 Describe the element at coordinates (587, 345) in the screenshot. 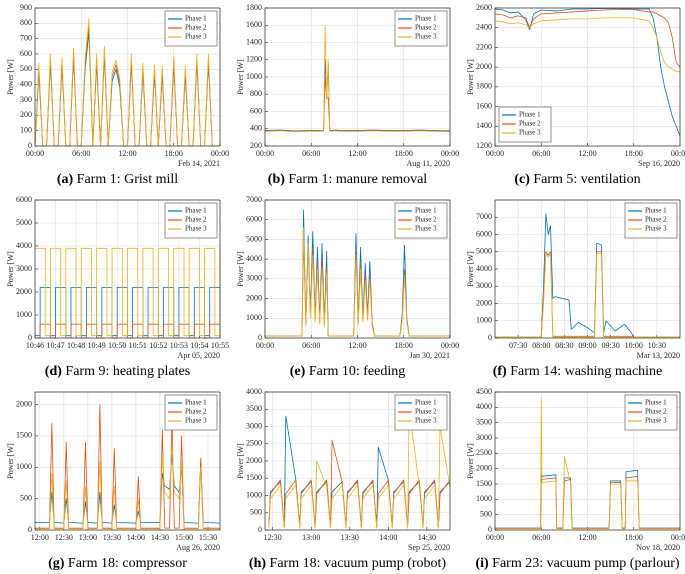

I see `x-tick-label: 09:00` at that location.